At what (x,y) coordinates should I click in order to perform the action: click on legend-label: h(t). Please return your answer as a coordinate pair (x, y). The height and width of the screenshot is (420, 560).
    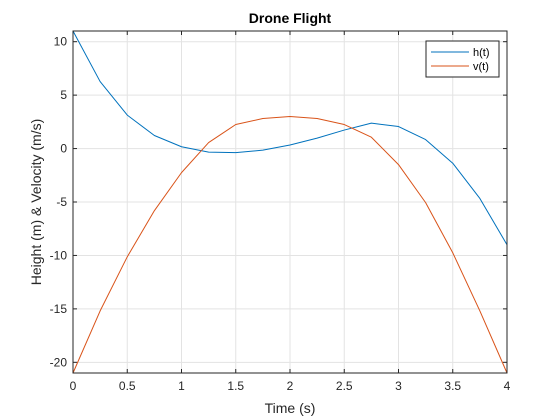
    Looking at the image, I should click on (481, 53).